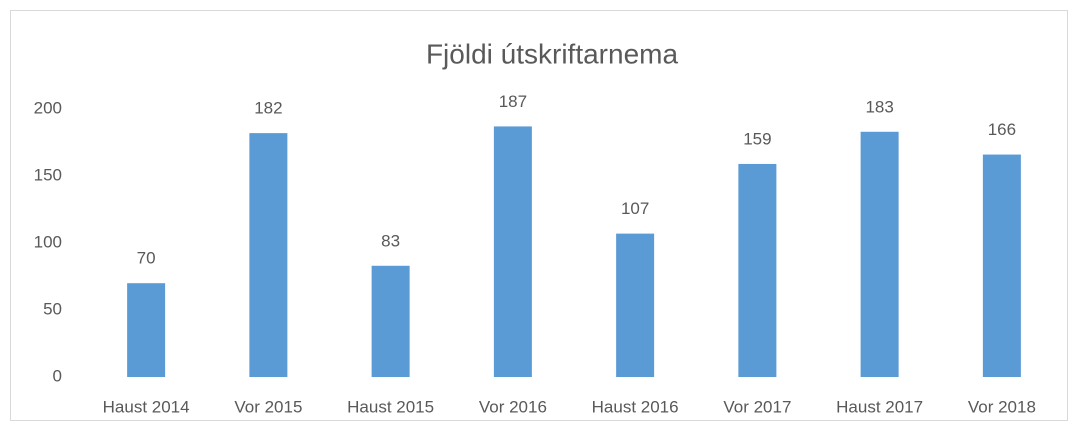 The width and height of the screenshot is (1078, 432). What do you see at coordinates (552, 53) in the screenshot?
I see `chart-title: Fjöldi útskriftarnema` at bounding box center [552, 53].